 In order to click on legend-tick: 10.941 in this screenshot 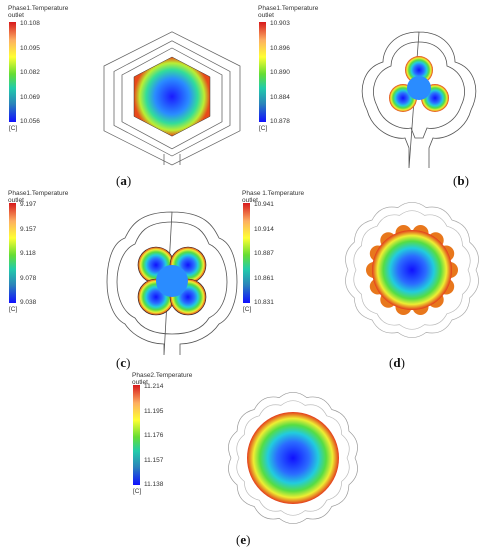, I will do `click(264, 204)`.